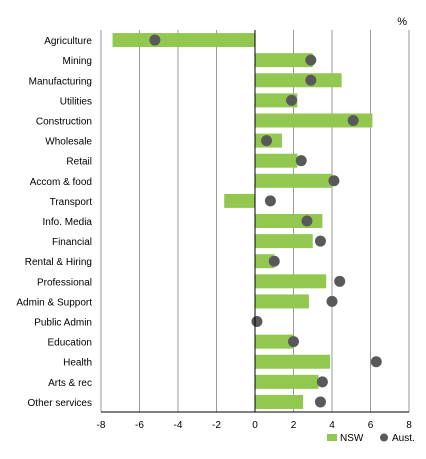  I want to click on category-label: Other services, so click(60, 403).